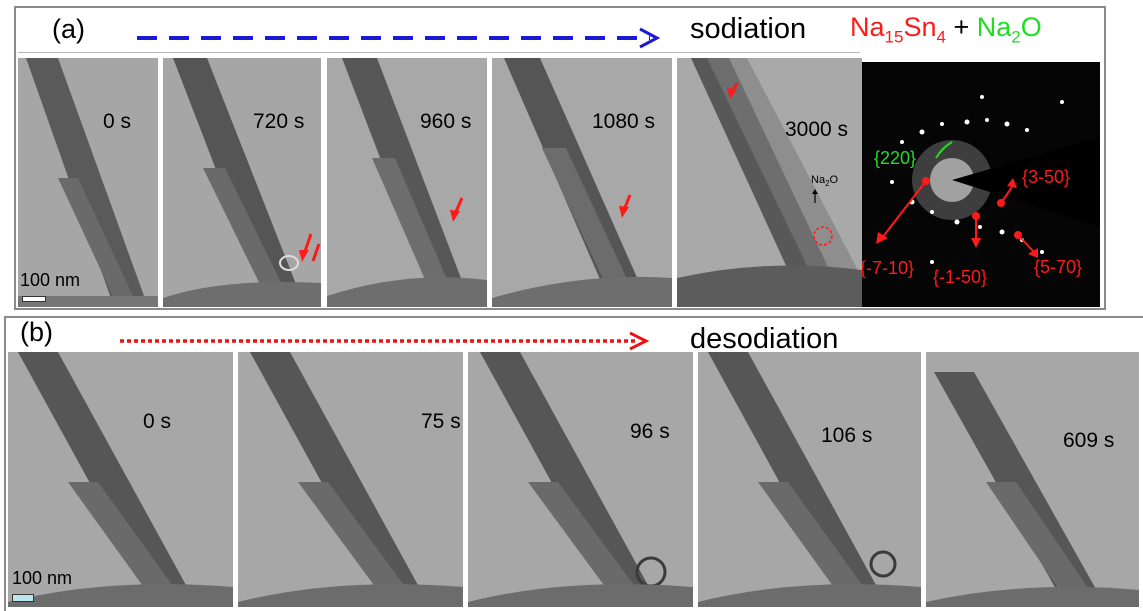  What do you see at coordinates (981, 184) in the screenshot?
I see `saed-pattern: {220} {3-50} {-7-10} {-1-50} {5-70}` at bounding box center [981, 184].